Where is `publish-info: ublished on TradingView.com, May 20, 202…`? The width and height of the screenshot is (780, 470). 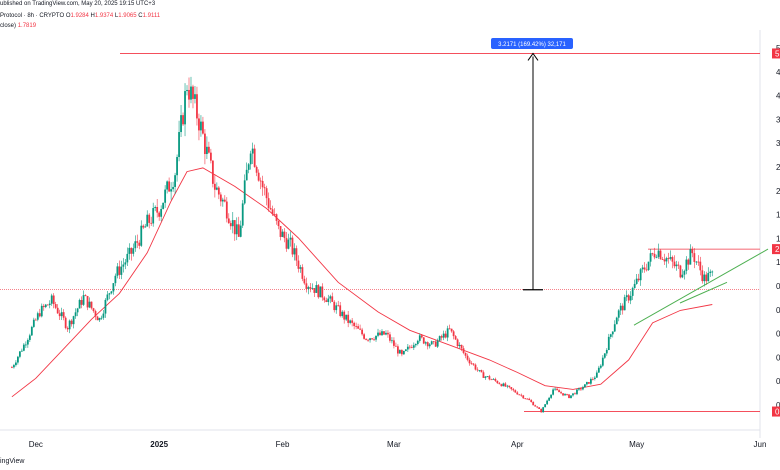 publish-info: ublished on TradingView.com, May 20, 202… is located at coordinates (78, 4).